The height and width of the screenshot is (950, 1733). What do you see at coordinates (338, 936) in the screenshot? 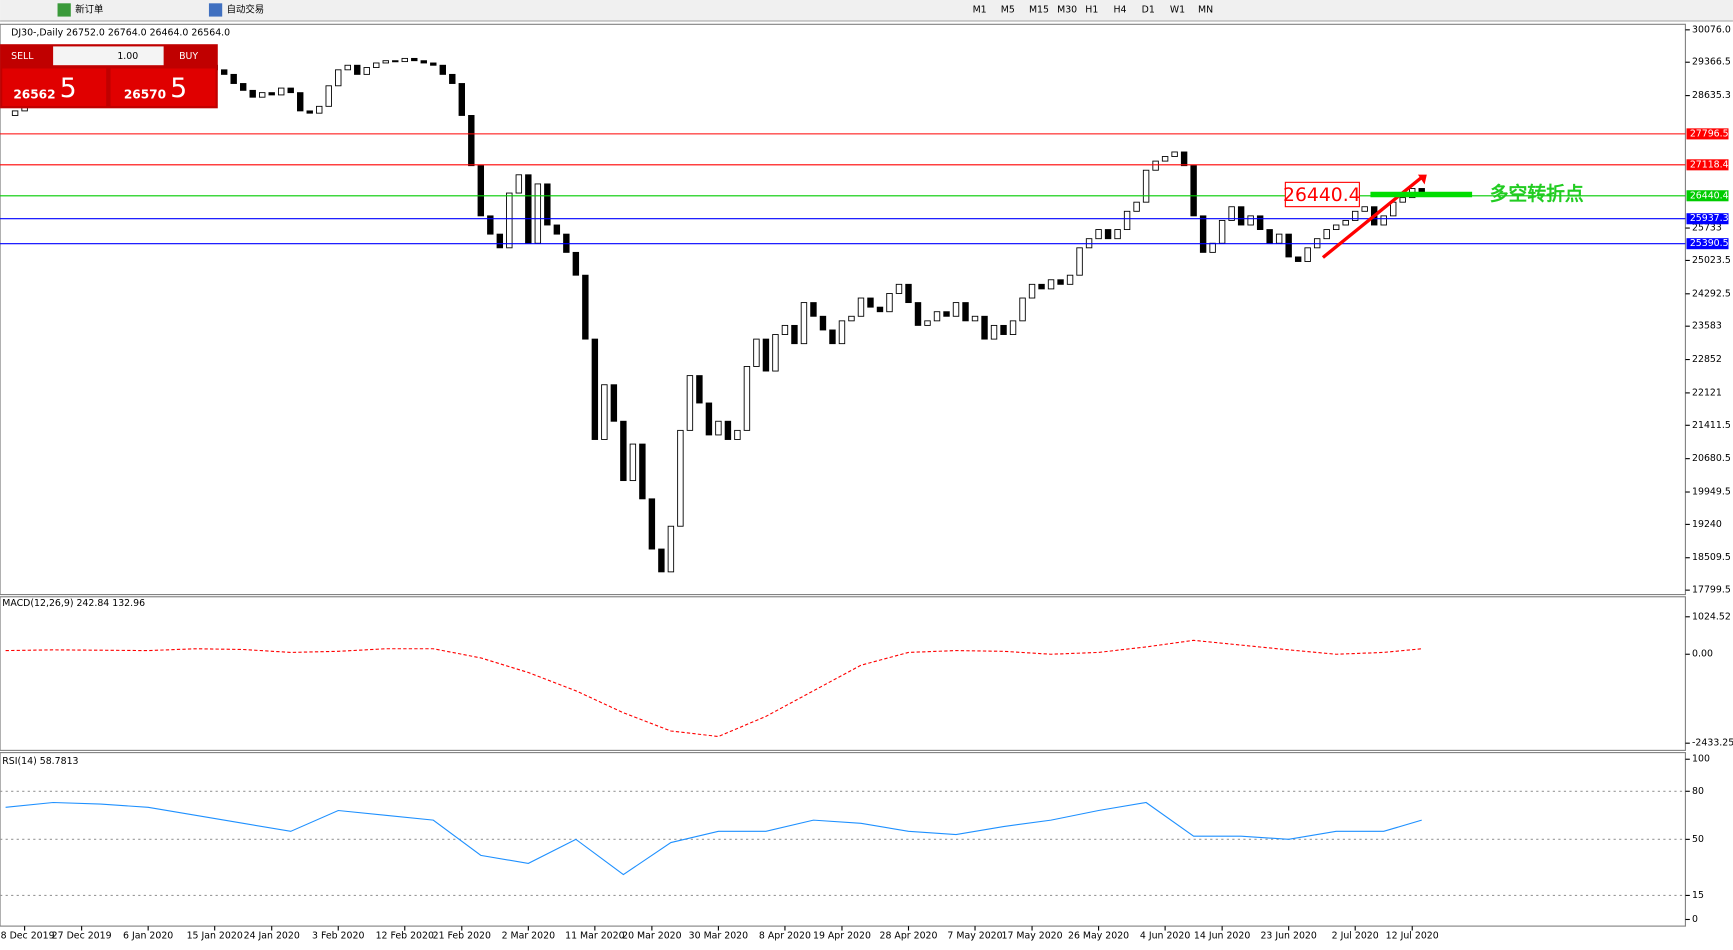
I see `x-tick-label: 3 Feb 2020` at bounding box center [338, 936].